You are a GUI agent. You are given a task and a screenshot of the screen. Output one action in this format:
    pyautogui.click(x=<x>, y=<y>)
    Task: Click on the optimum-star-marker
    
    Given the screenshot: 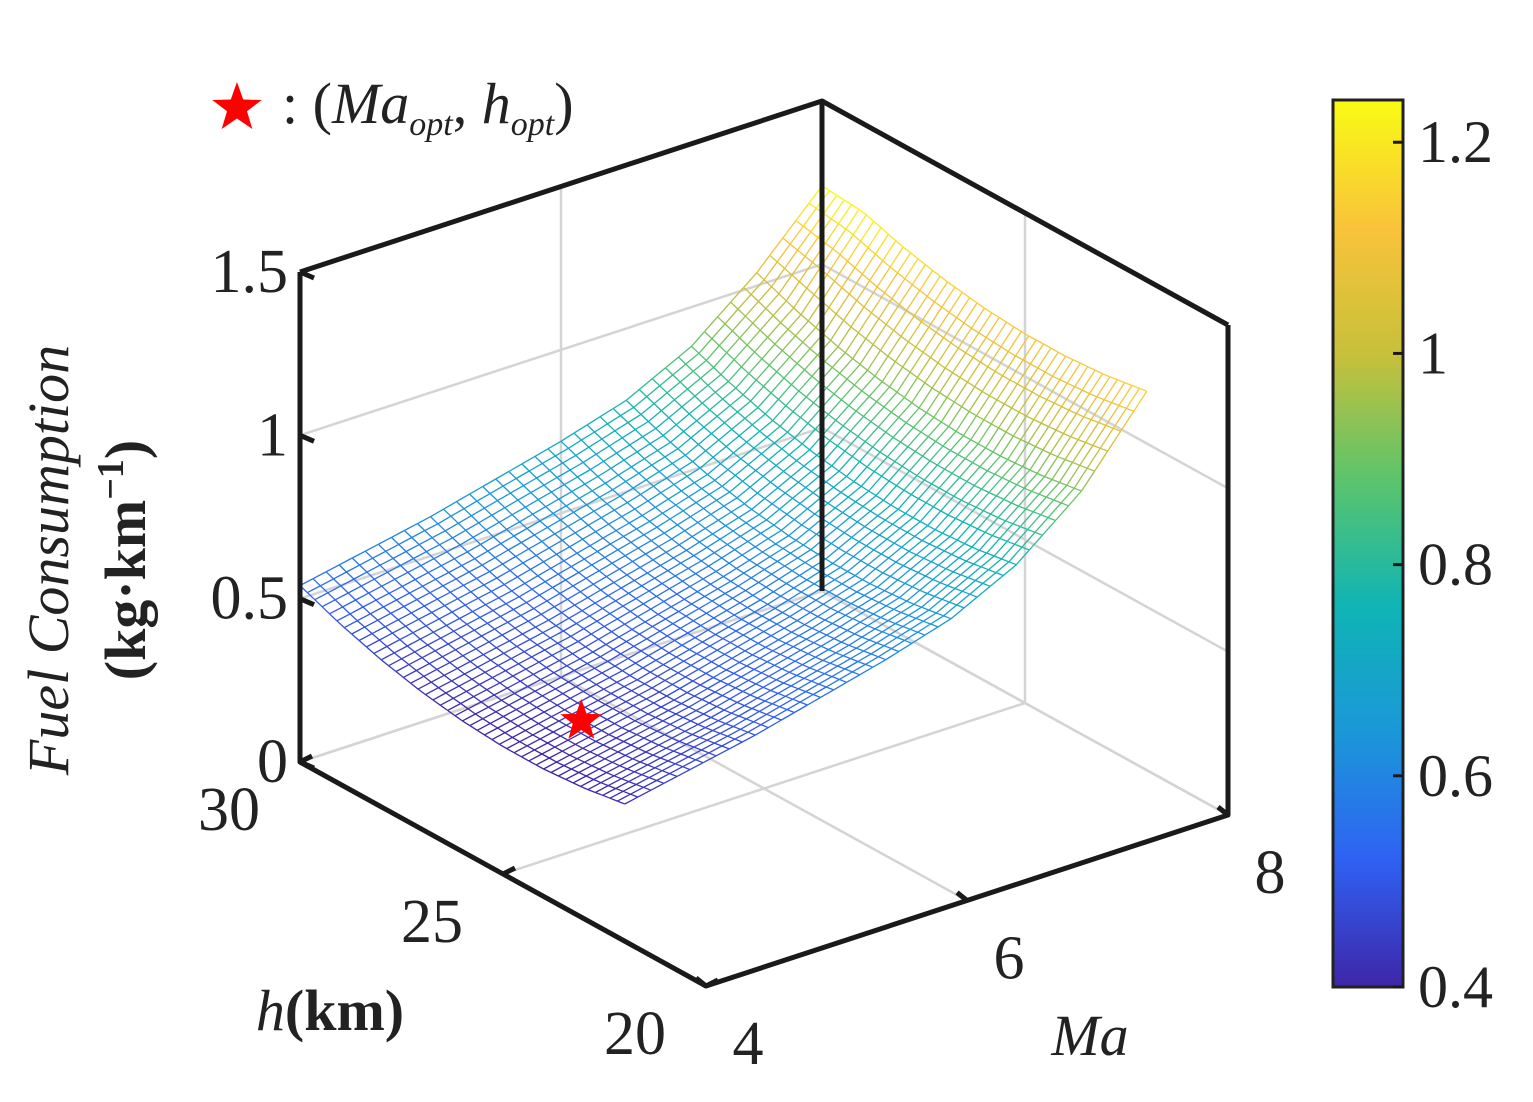 What is the action you would take?
    pyautogui.click(x=581, y=719)
    